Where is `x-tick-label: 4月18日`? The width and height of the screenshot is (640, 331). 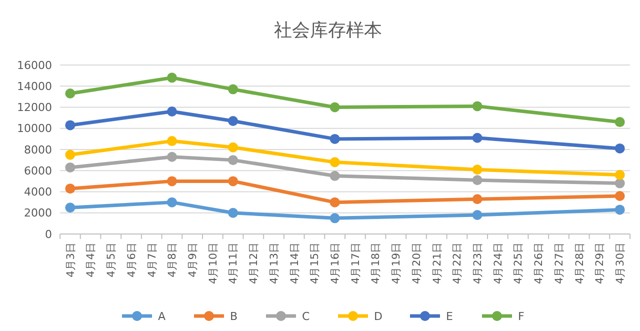
x-tick-label: 4月18日 is located at coordinates (376, 263).